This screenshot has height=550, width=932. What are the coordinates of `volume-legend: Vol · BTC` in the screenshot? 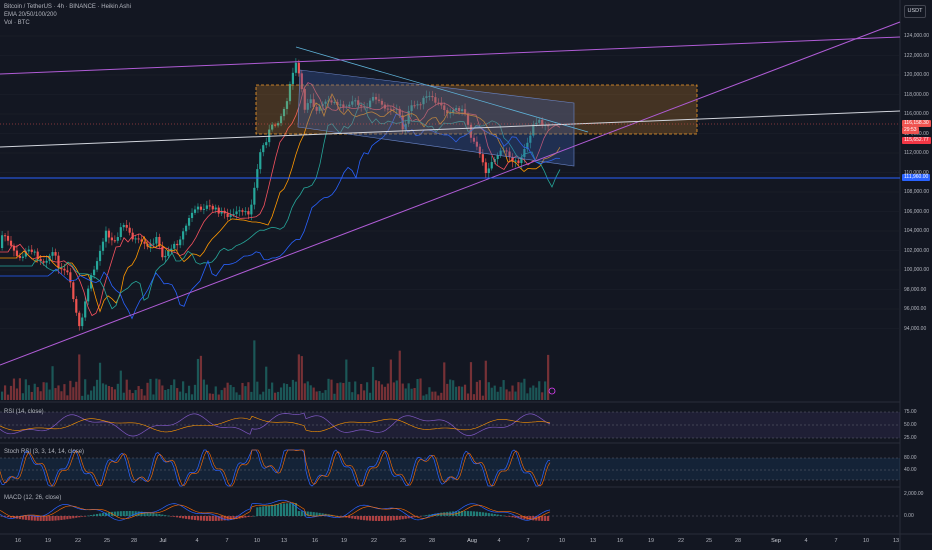 It's located at (17, 23).